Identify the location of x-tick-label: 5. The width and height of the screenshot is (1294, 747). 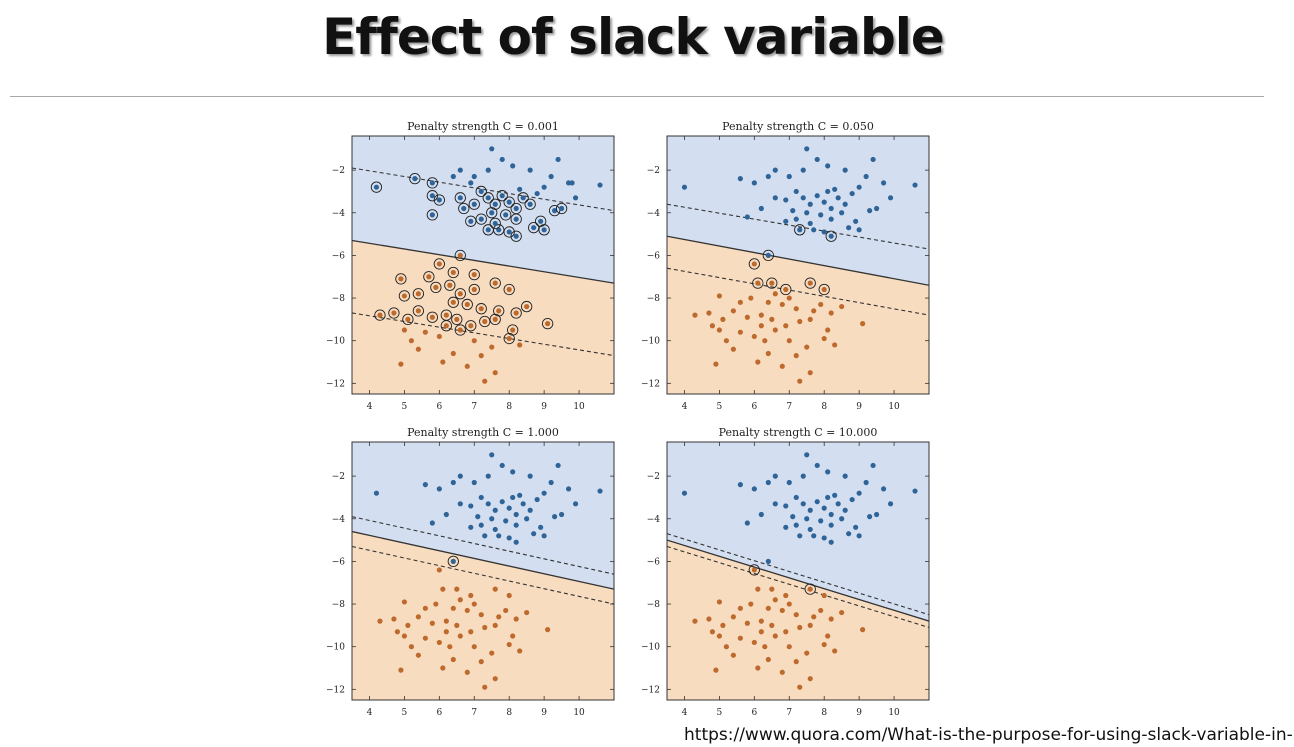
(405, 713).